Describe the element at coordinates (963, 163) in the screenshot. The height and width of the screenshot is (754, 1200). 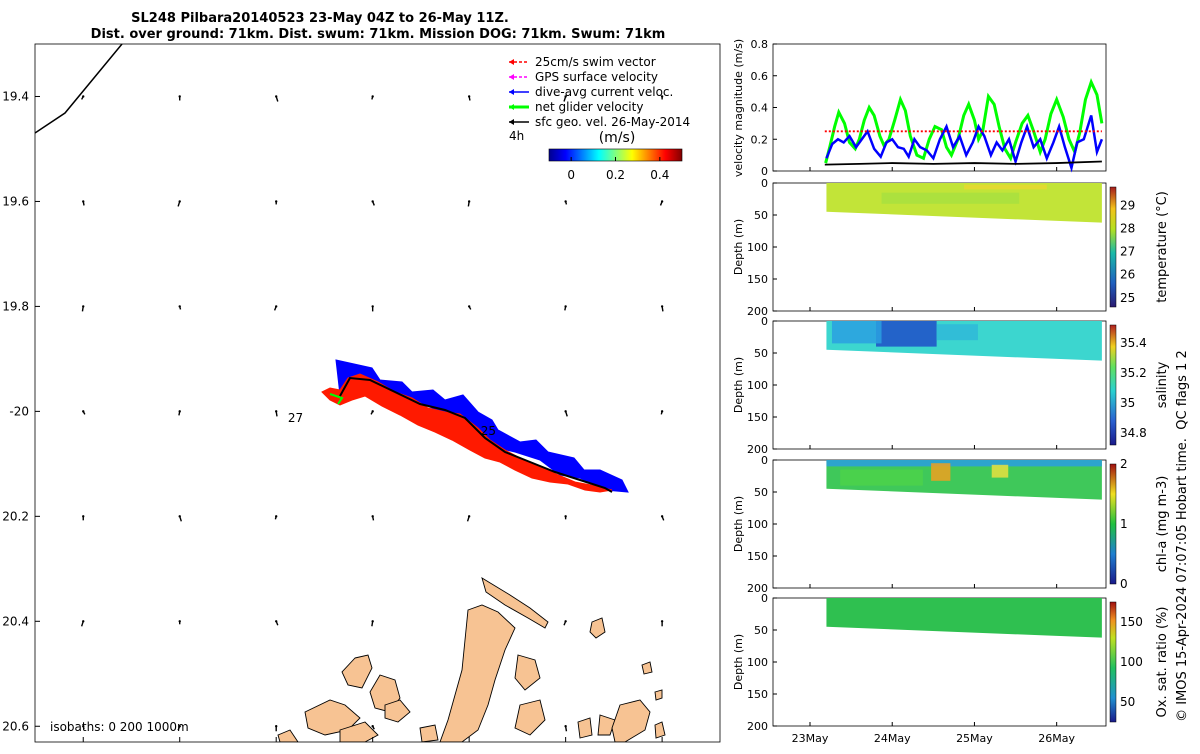
I see `velocity-series-line-sfc-geo` at that location.